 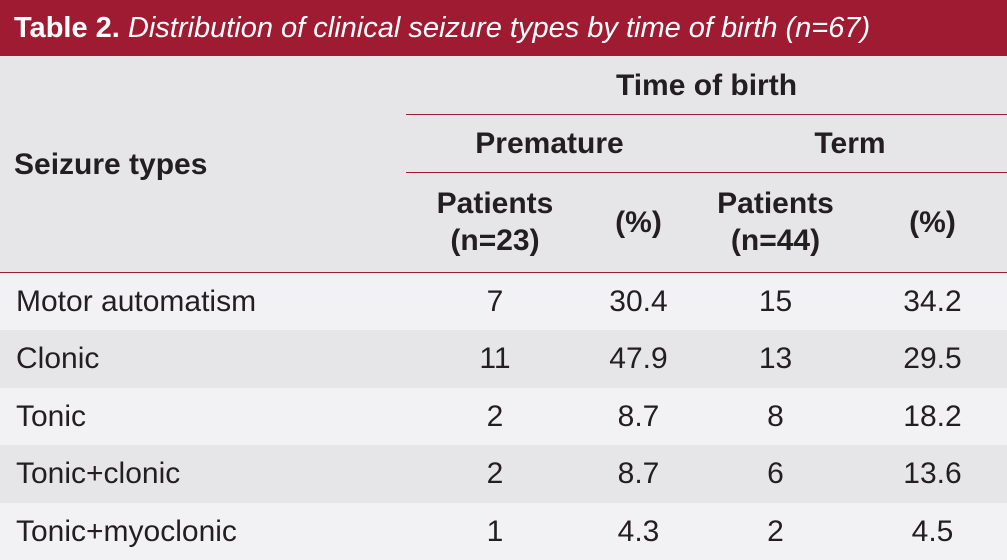 What do you see at coordinates (775, 531) in the screenshot?
I see `term-patients-cell: 2` at bounding box center [775, 531].